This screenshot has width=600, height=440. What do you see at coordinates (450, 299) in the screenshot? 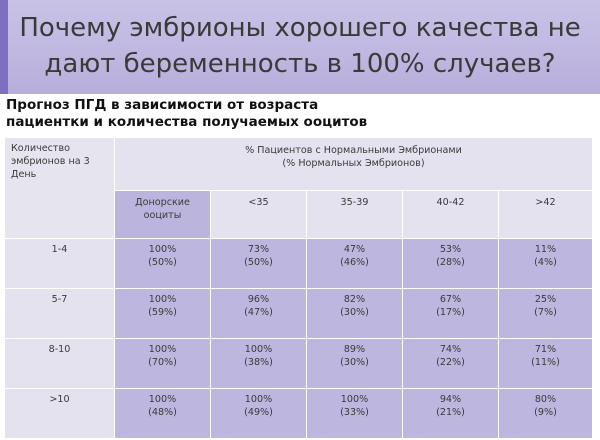
I see `cell-value: 67%` at bounding box center [450, 299].